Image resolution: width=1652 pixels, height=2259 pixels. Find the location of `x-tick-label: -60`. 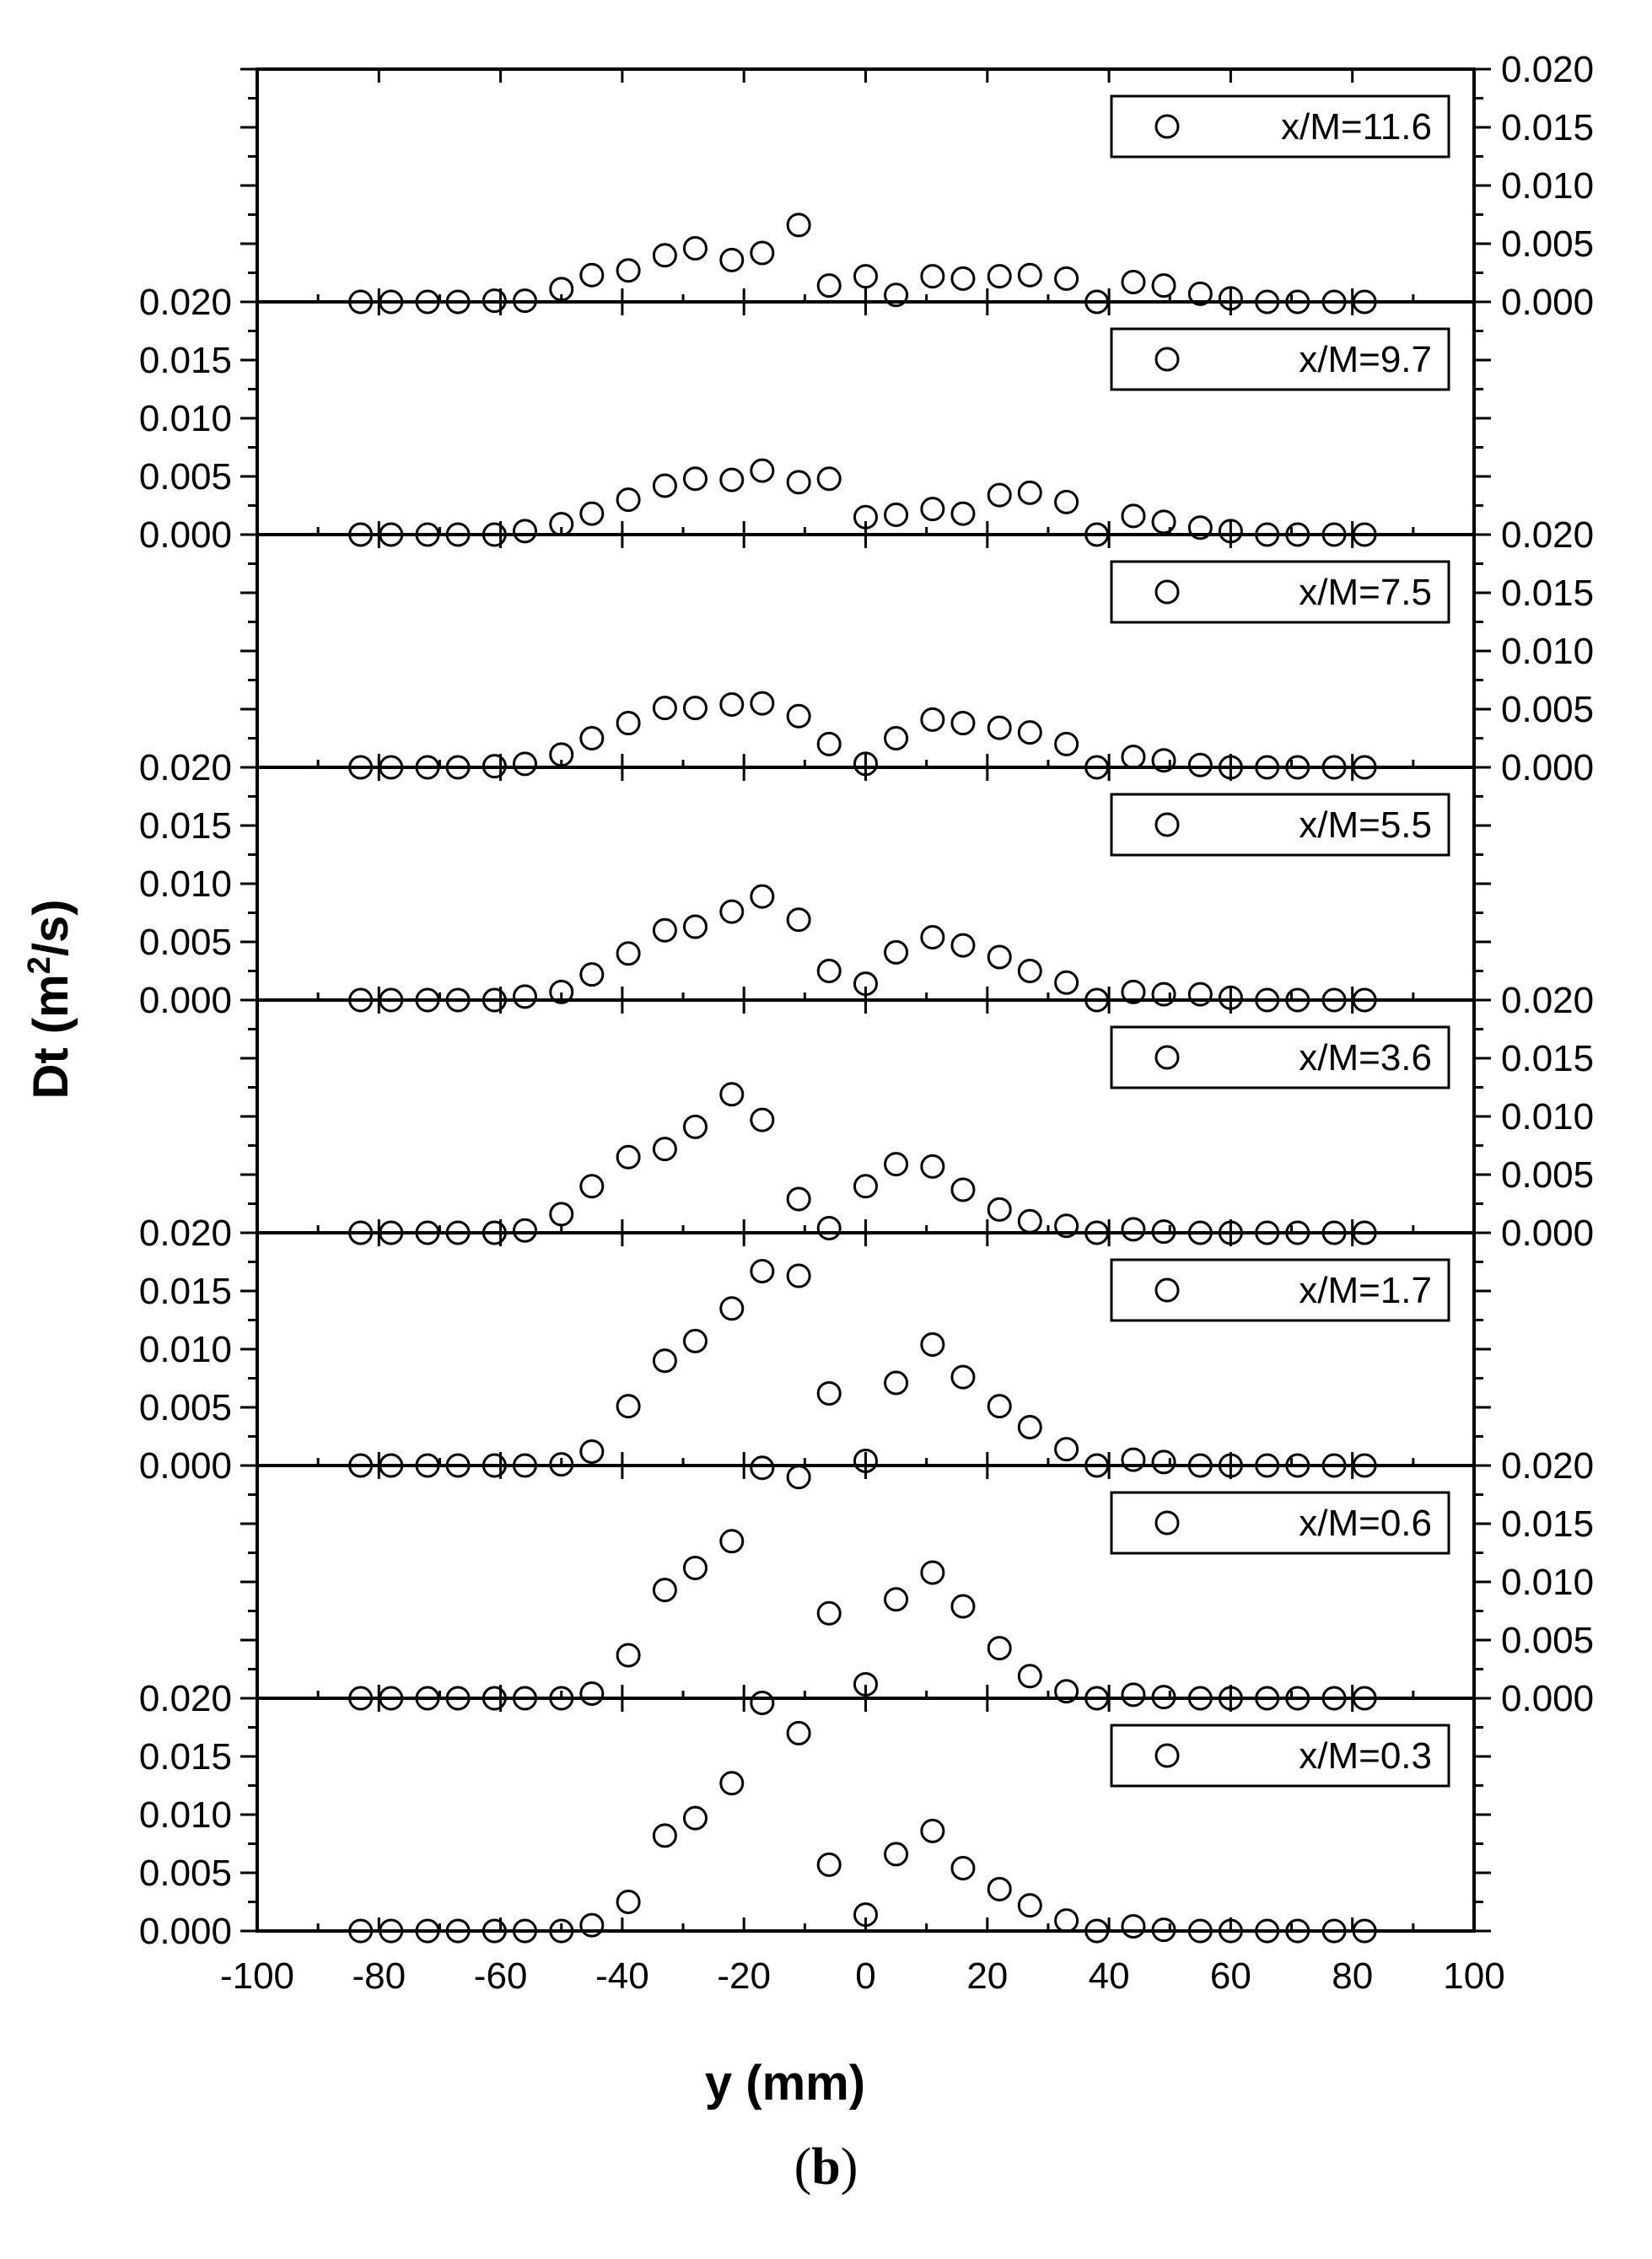

x-tick-label: -60 is located at coordinates (501, 1976).